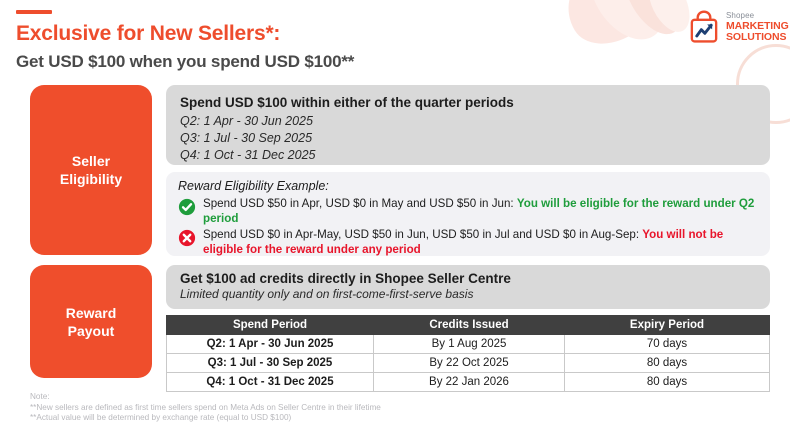  I want to click on brand-shopee-label: Shopee, so click(740, 15).